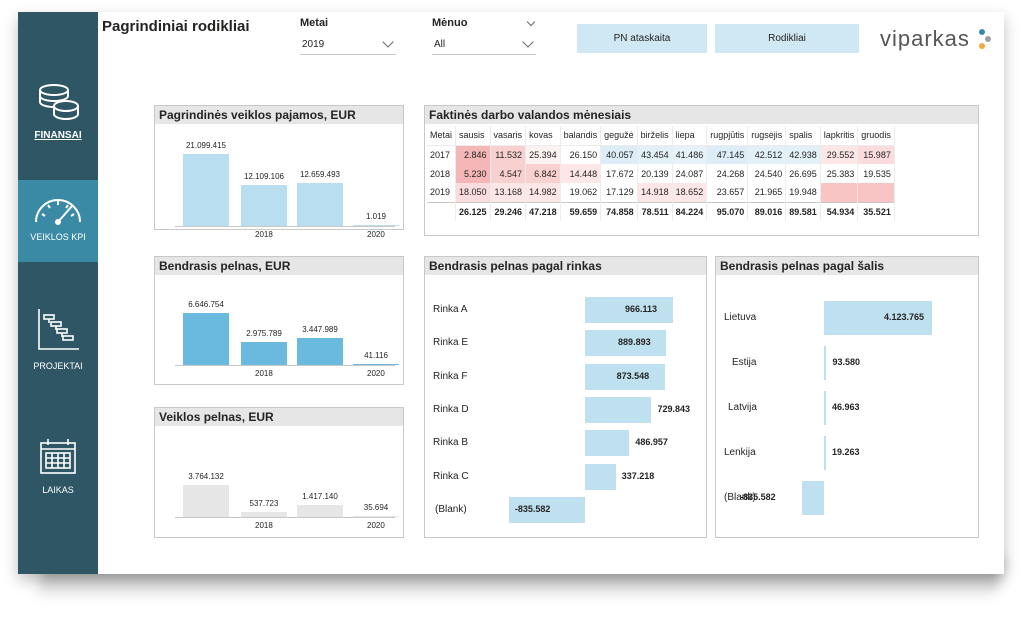 Image resolution: width=1024 pixels, height=628 pixels. What do you see at coordinates (878, 318) in the screenshot?
I see `bar-lietuva` at bounding box center [878, 318].